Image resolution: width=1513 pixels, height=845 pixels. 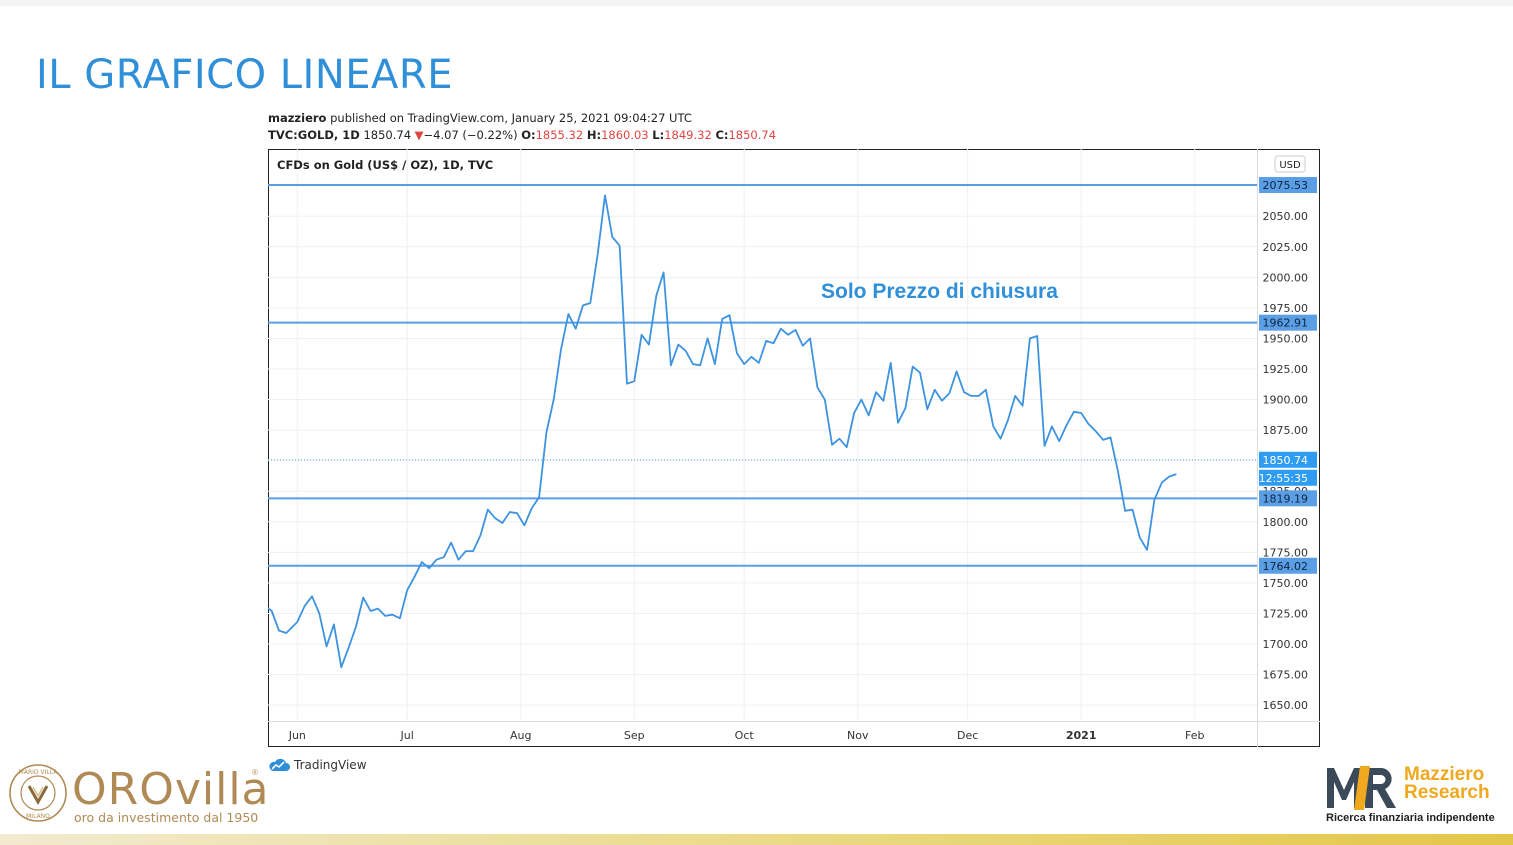 I want to click on y-tick-label: 1775.00, so click(x=1286, y=552).